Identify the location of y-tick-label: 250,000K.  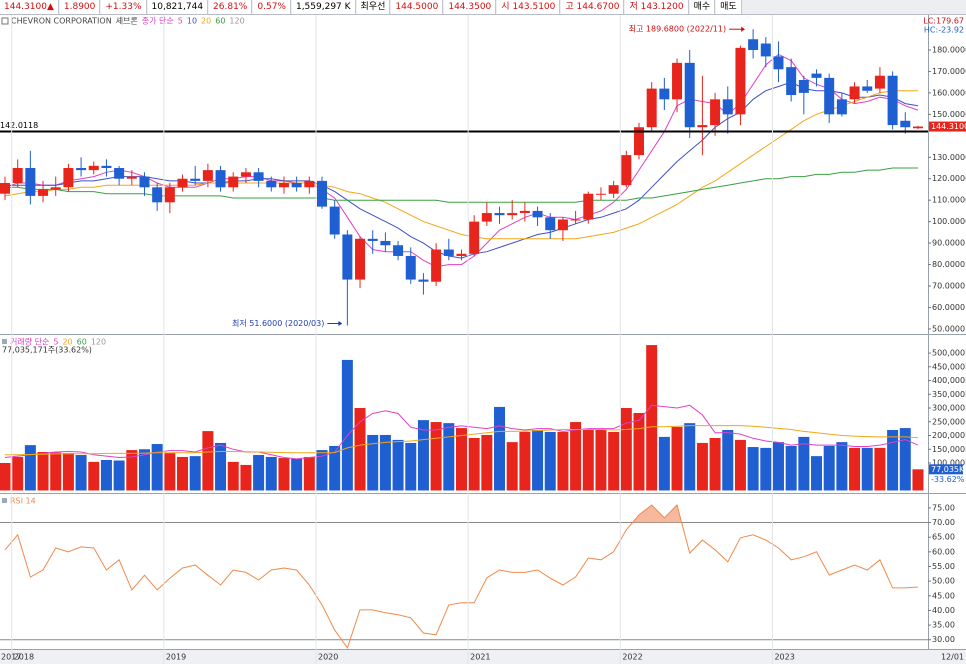
(949, 421).